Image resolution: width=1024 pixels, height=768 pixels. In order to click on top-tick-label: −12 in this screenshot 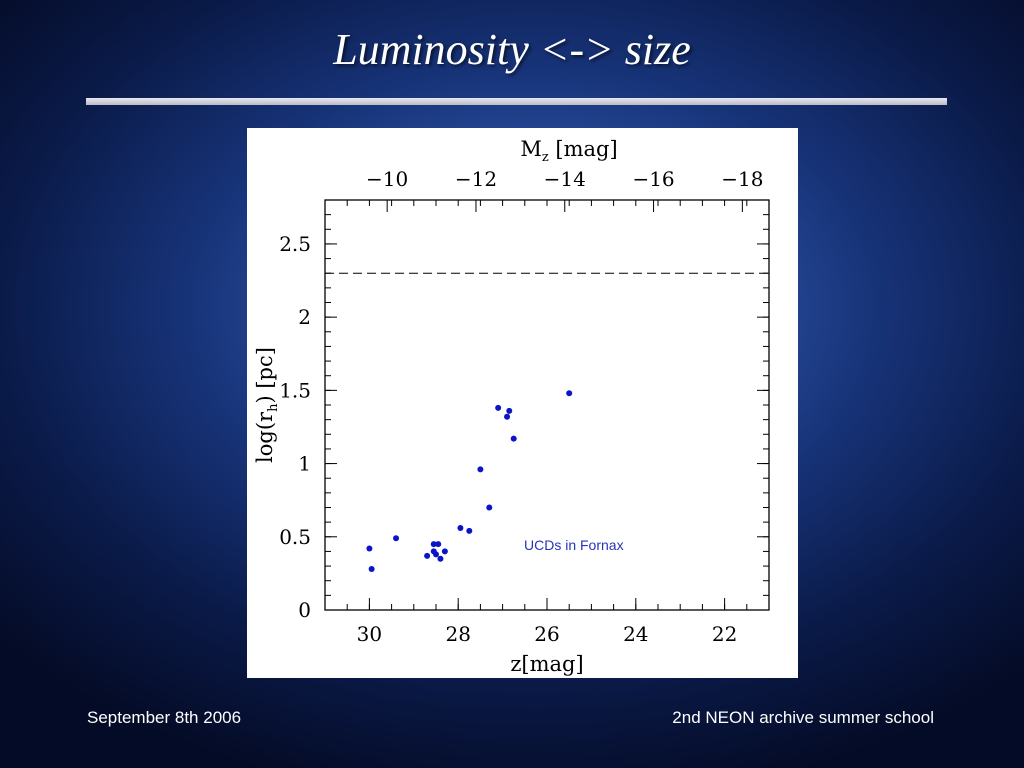, I will do `click(476, 179)`.